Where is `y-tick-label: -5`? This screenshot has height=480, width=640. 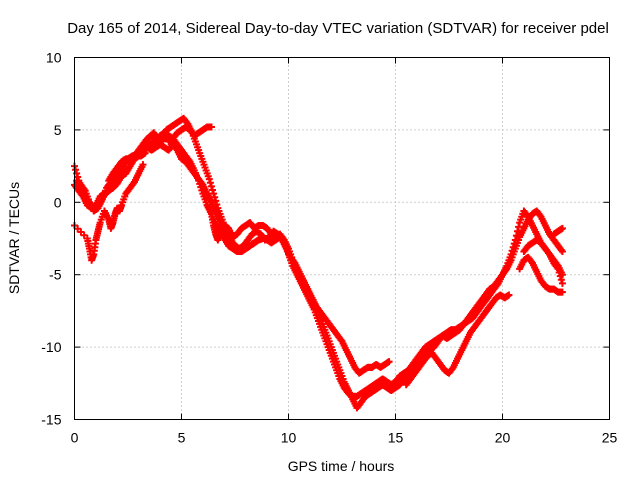 y-tick-label: -5 is located at coordinates (55, 275).